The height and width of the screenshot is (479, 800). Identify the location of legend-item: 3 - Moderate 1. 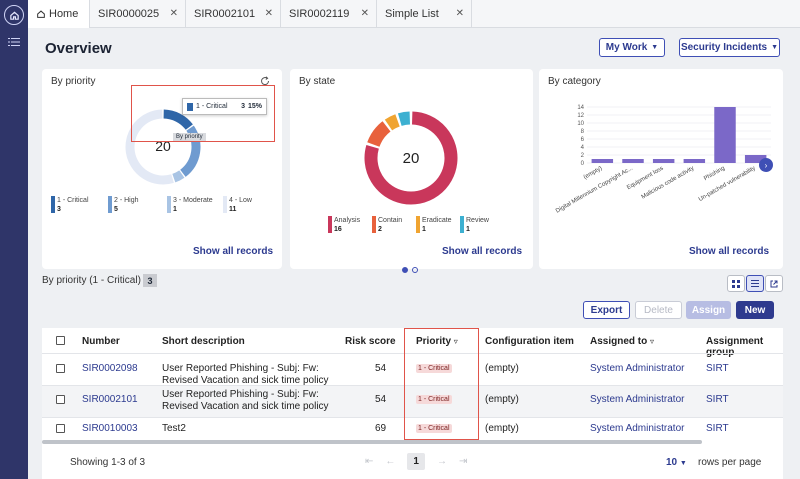
(190, 205).